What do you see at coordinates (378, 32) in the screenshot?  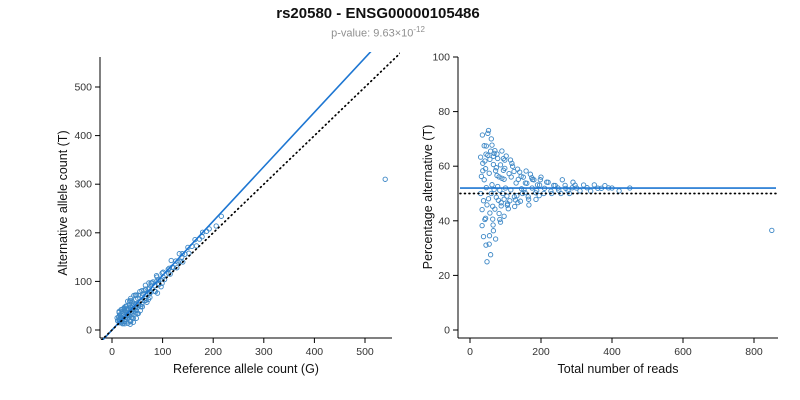 I see `figure-subtitle: p-value: 9.63×10-12` at bounding box center [378, 32].